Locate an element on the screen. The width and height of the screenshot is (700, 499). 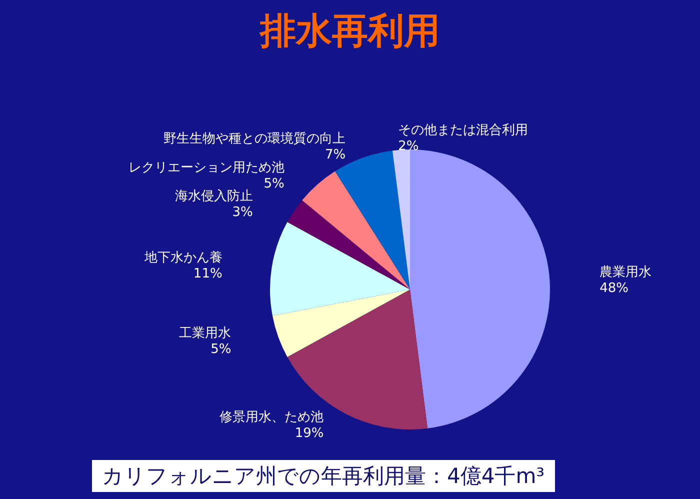
text: カリフォルニア州での年再利用量：4億4千m³ is located at coordinates (323, 476).